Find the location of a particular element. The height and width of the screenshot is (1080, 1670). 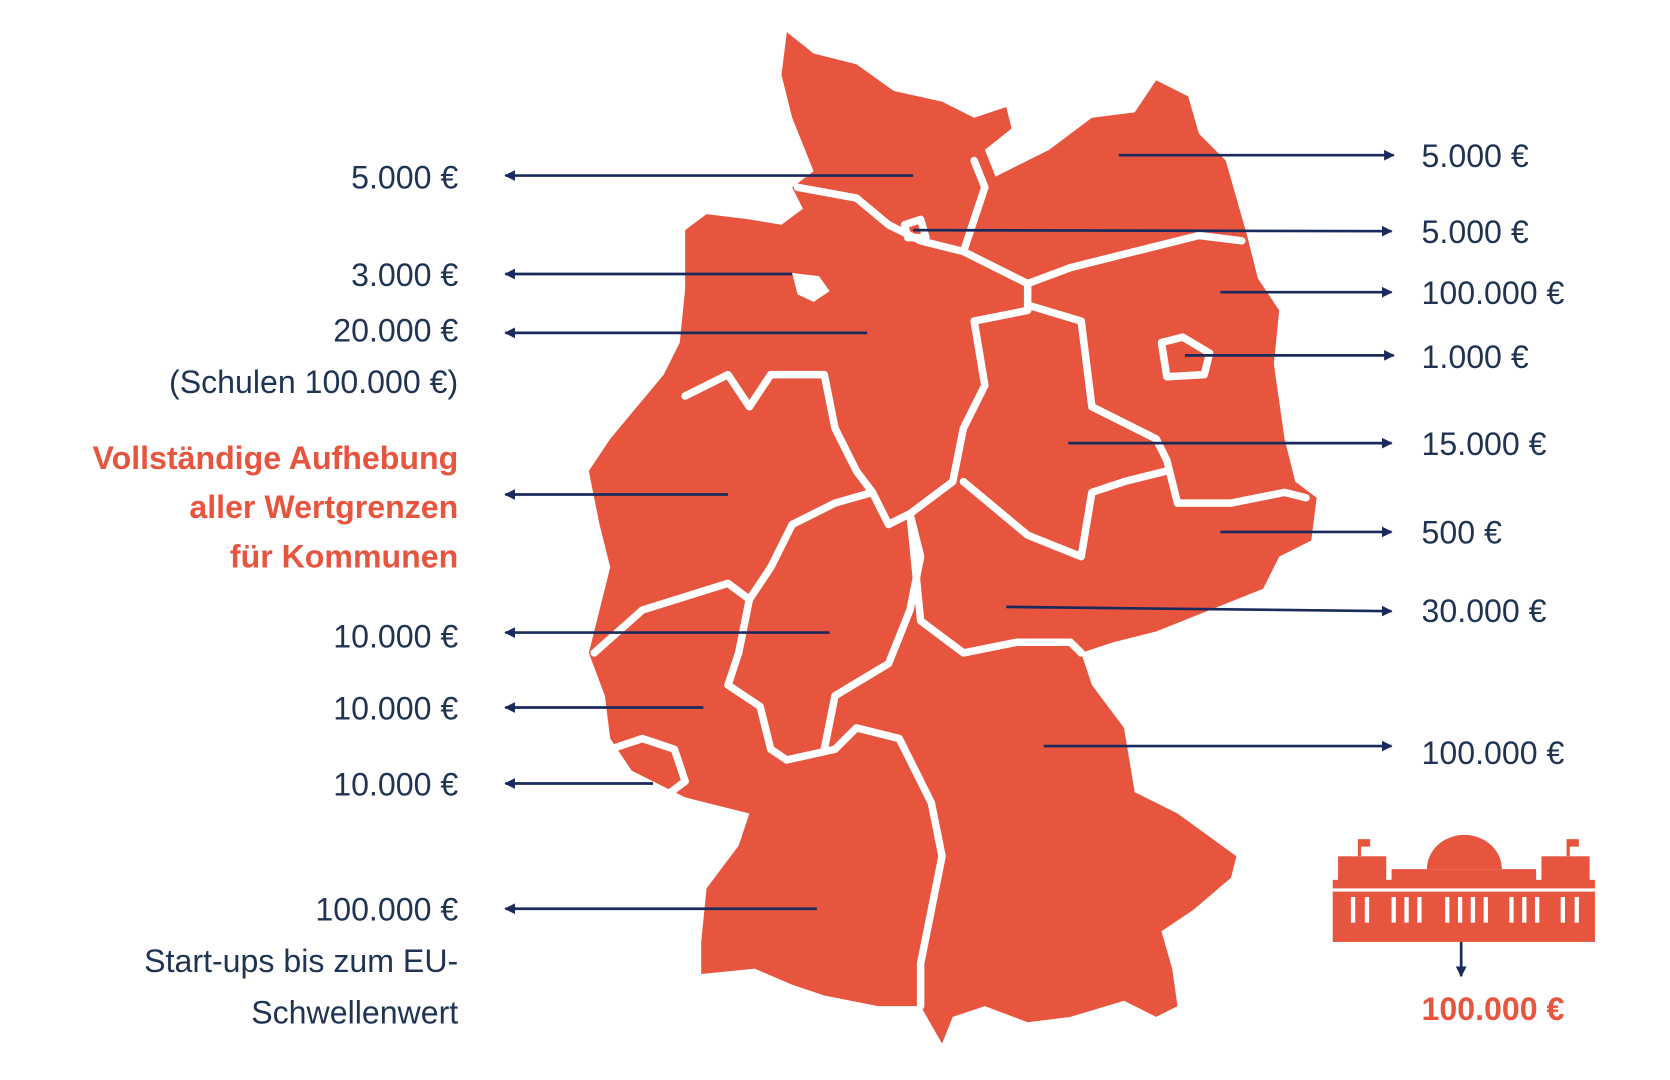

lake is located at coordinates (811, 287).